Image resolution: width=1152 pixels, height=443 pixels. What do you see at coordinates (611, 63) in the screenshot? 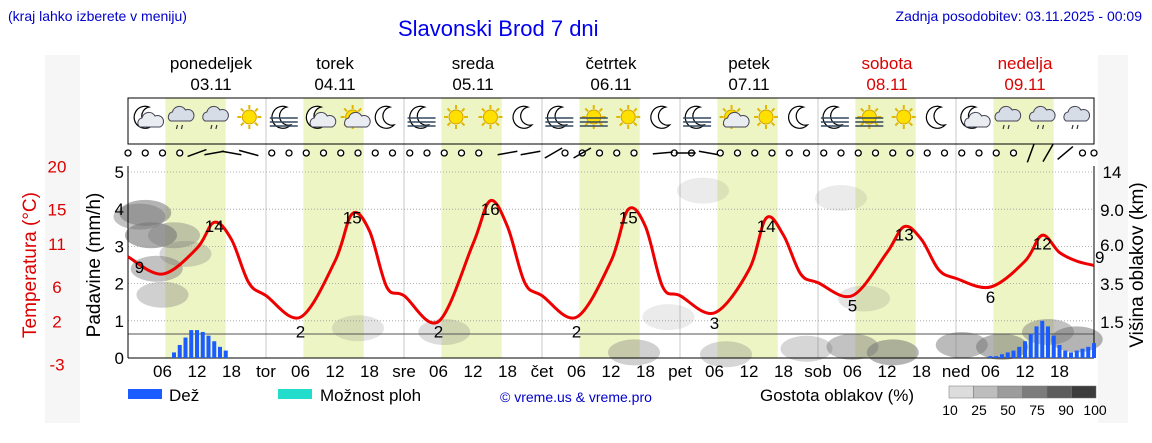
I see `day-name: četrtek` at bounding box center [611, 63].